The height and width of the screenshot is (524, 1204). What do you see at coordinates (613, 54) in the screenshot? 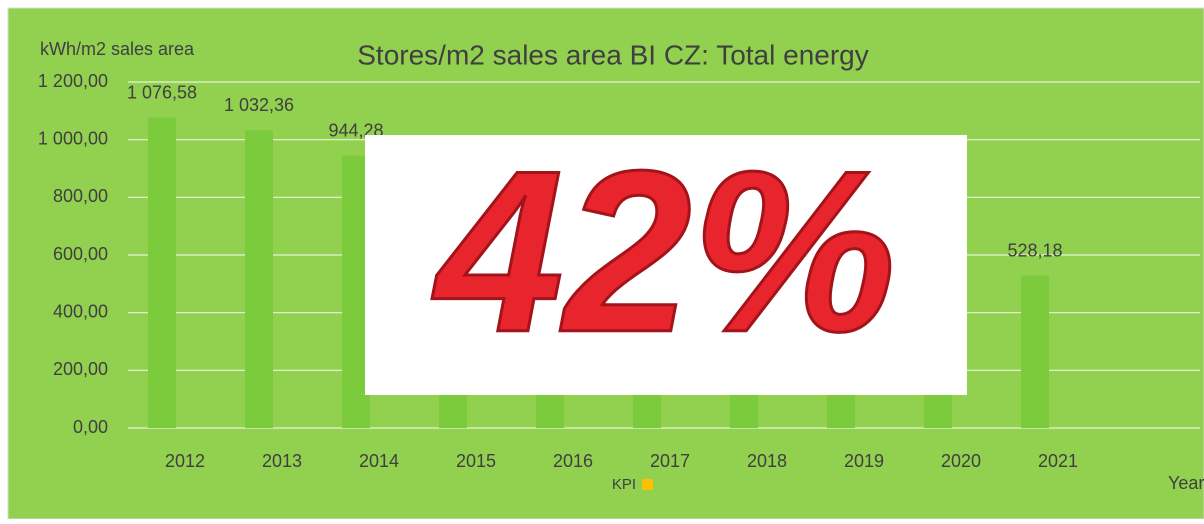
I see `chart-title: Stores/m2 sales area BI CZ: Total energy` at bounding box center [613, 54].